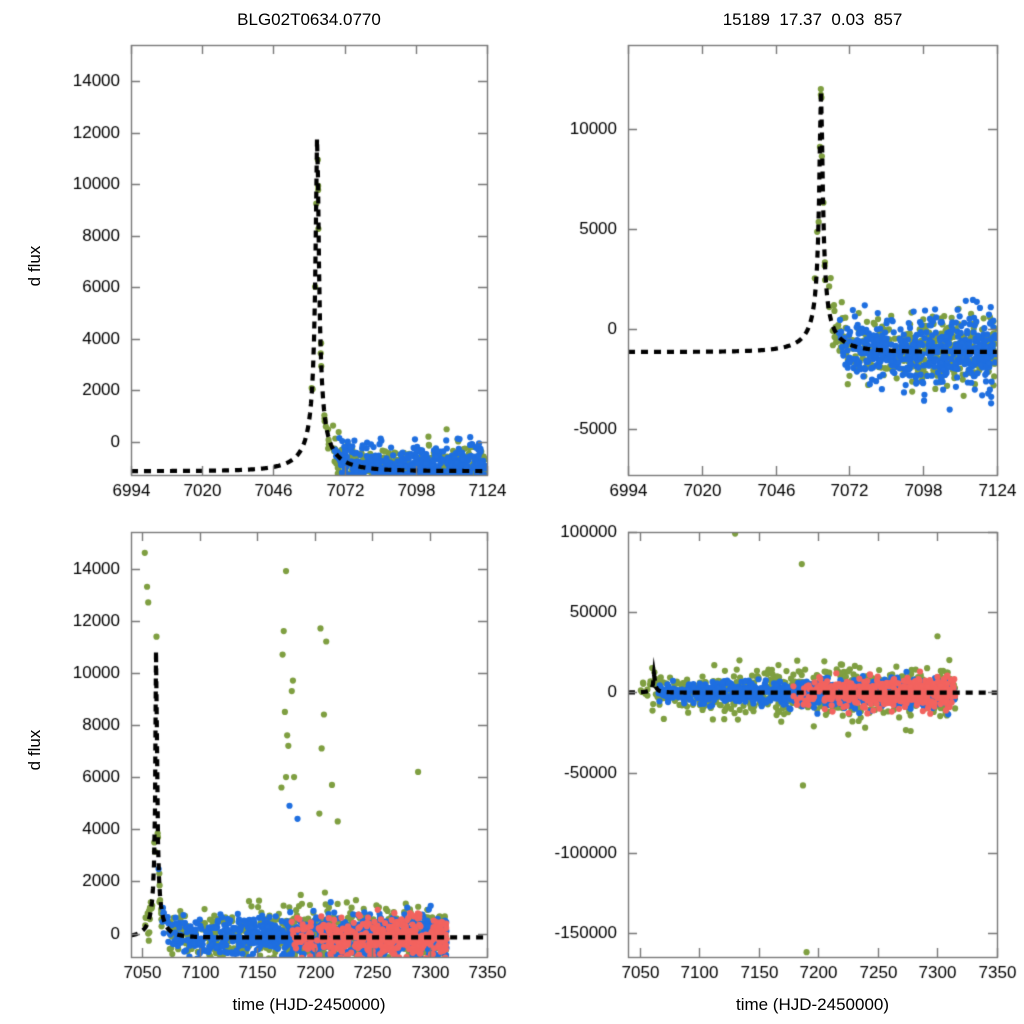 Image resolution: width=1024 pixels, height=1024 pixels. I want to click on x-axis-label-bottom-right: time (HJD-2450000), so click(812, 1004).